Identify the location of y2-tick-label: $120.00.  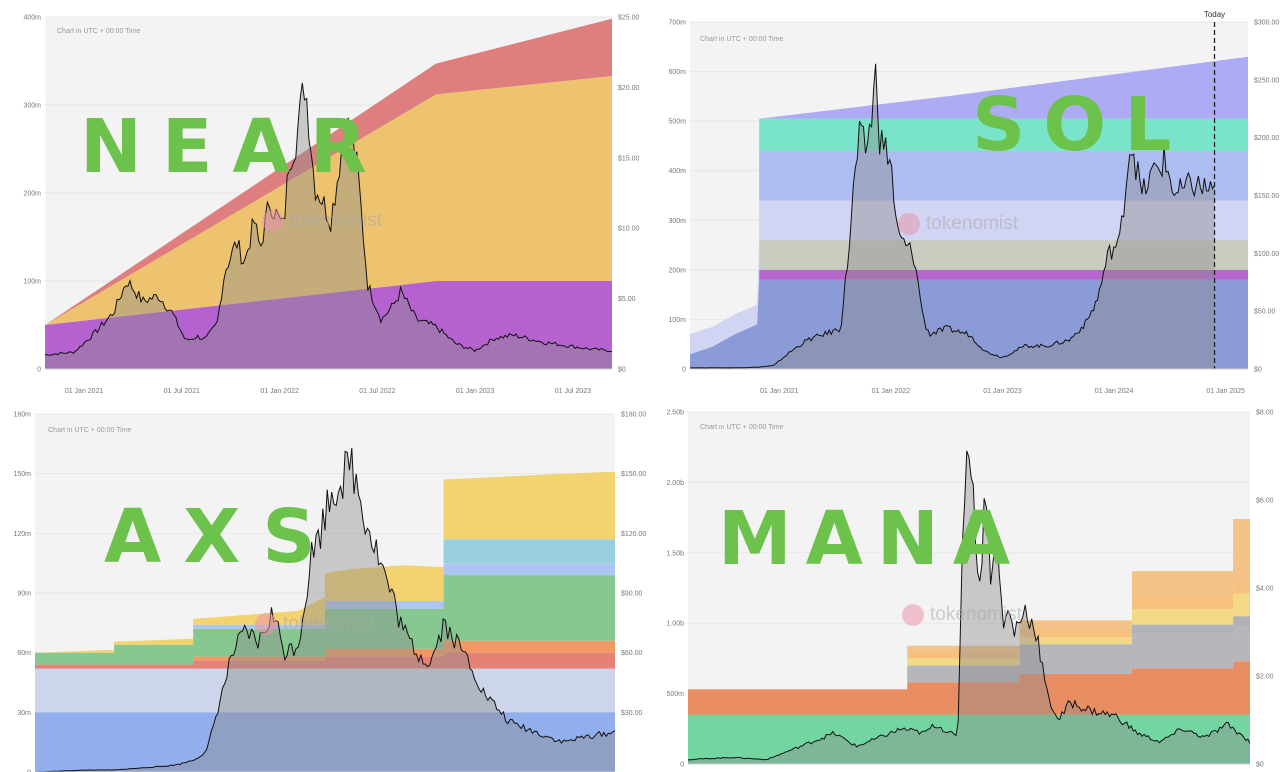
(633, 534).